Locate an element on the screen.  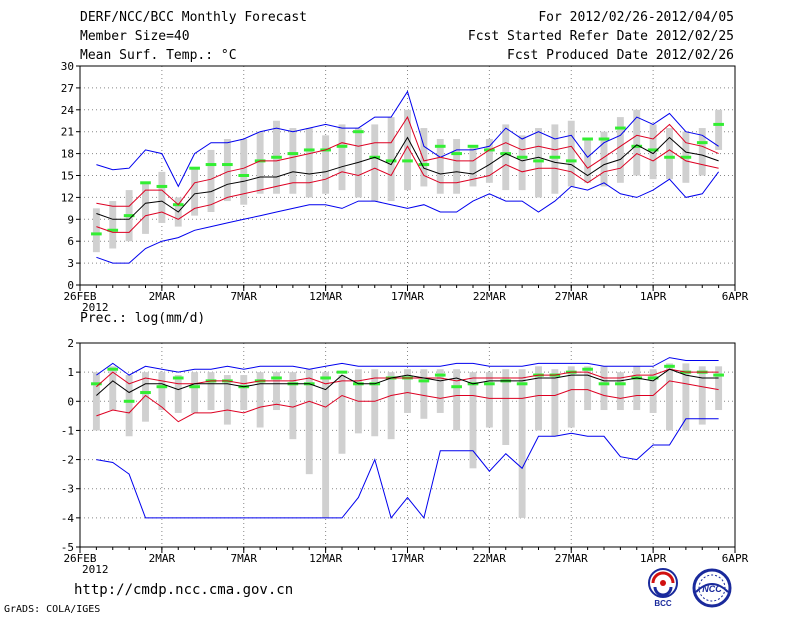
temp-x-tick-label: 12MAR is located at coordinates (325, 296).